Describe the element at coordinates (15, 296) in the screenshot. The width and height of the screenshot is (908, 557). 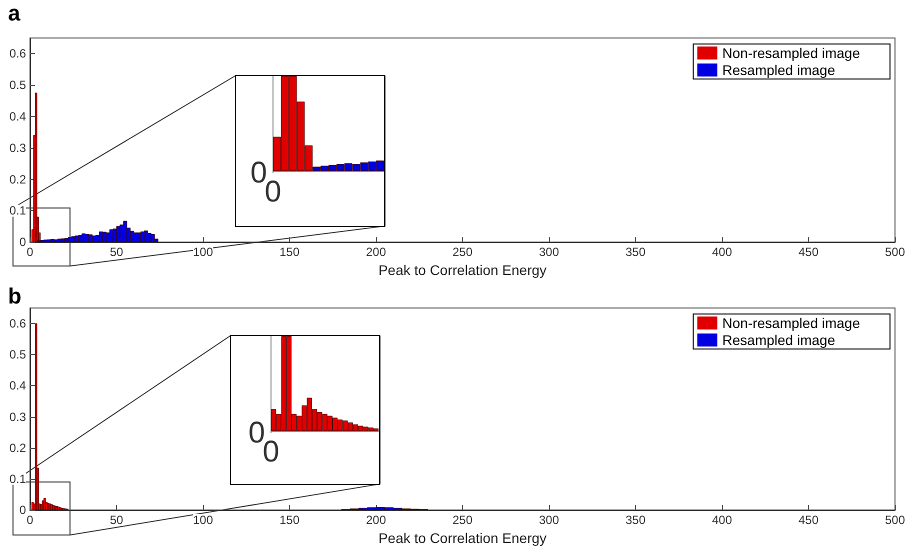
I see `chart-title: b` at that location.